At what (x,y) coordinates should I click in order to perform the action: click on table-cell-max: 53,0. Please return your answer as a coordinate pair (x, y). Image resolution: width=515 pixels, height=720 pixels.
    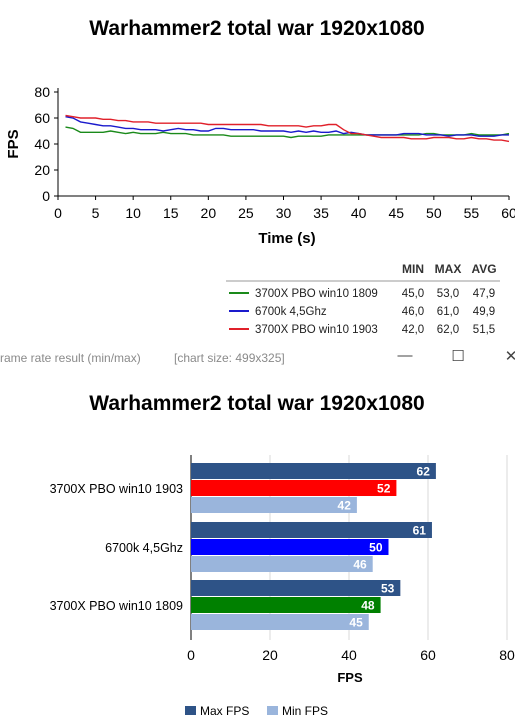
    Looking at the image, I should click on (448, 294).